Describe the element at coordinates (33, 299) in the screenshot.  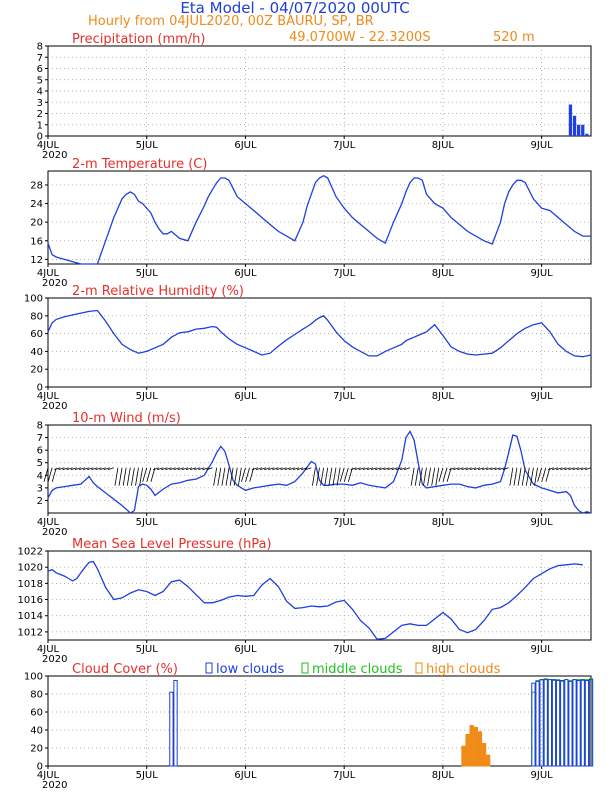
I see `rh-ytick-label: 100` at that location.